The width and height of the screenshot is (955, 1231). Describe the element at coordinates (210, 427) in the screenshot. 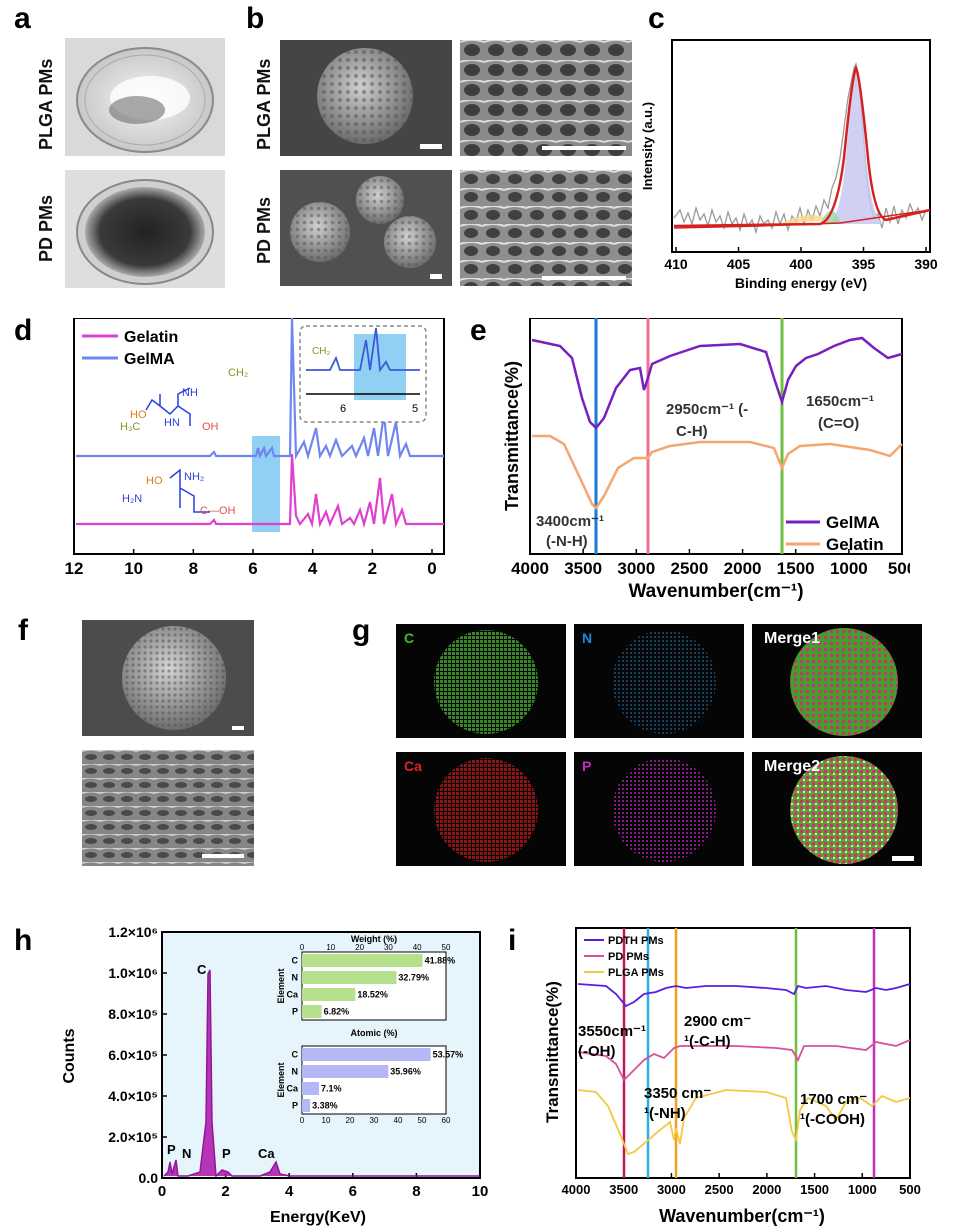

I see `svg-text: OH` at that location.